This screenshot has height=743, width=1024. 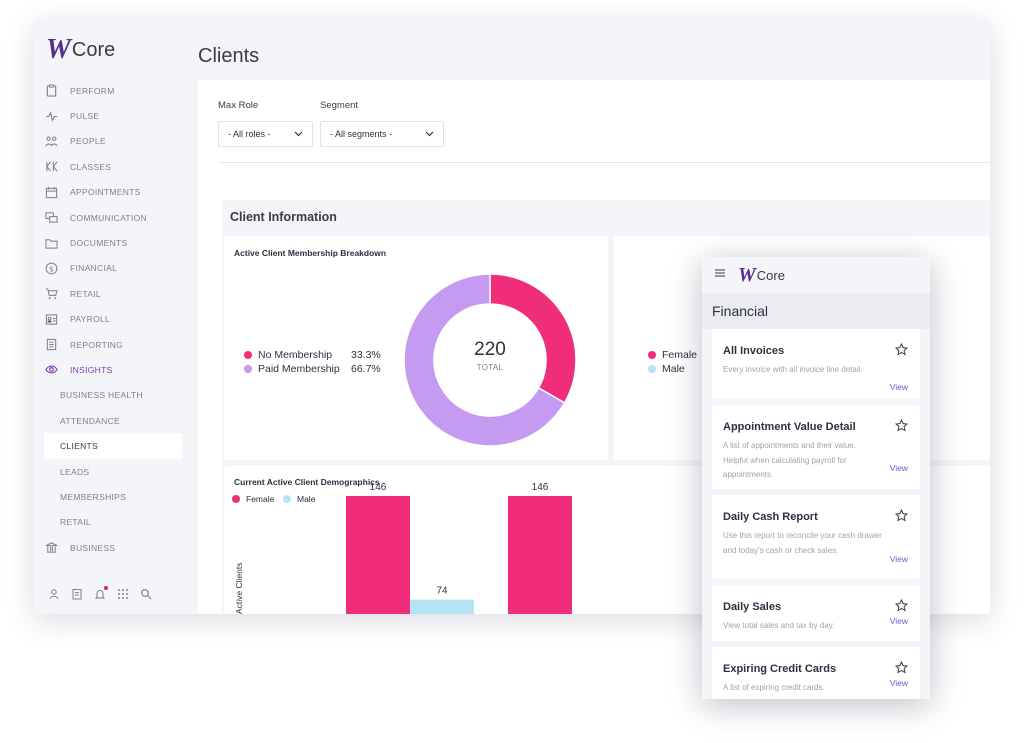 I want to click on sidebar-item-insights: INSIGHTS, so click(x=121, y=369).